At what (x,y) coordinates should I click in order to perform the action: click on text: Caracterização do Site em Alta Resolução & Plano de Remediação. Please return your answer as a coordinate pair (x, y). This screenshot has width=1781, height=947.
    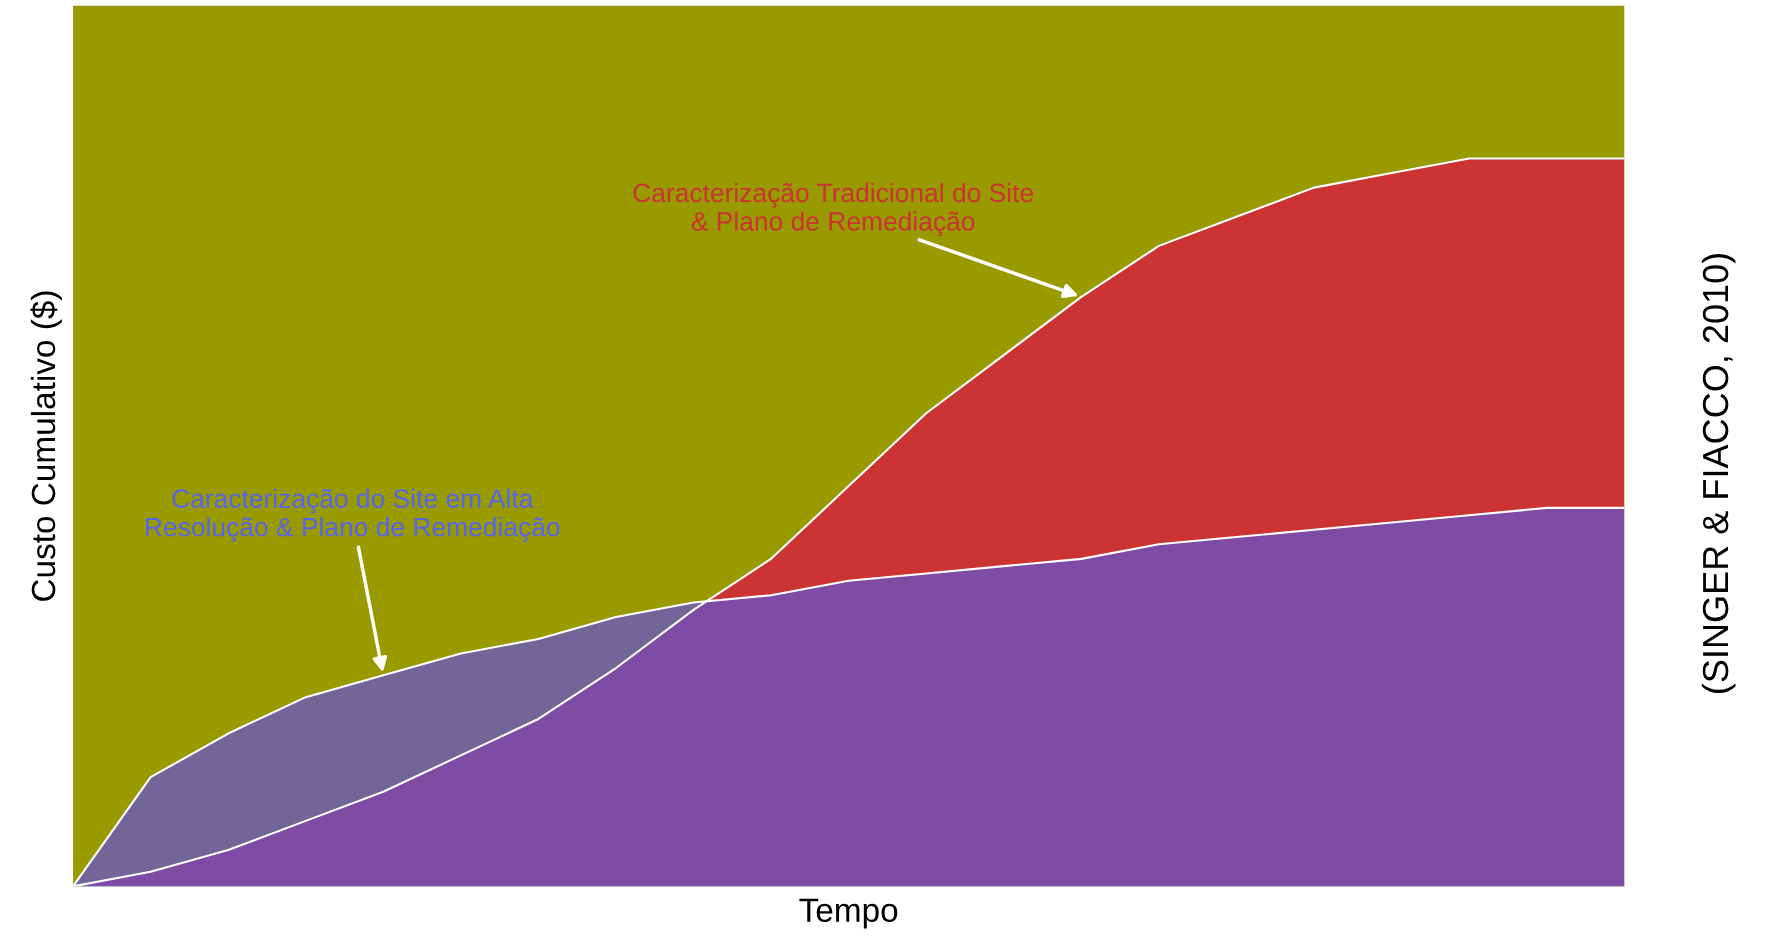
    Looking at the image, I should click on (353, 515).